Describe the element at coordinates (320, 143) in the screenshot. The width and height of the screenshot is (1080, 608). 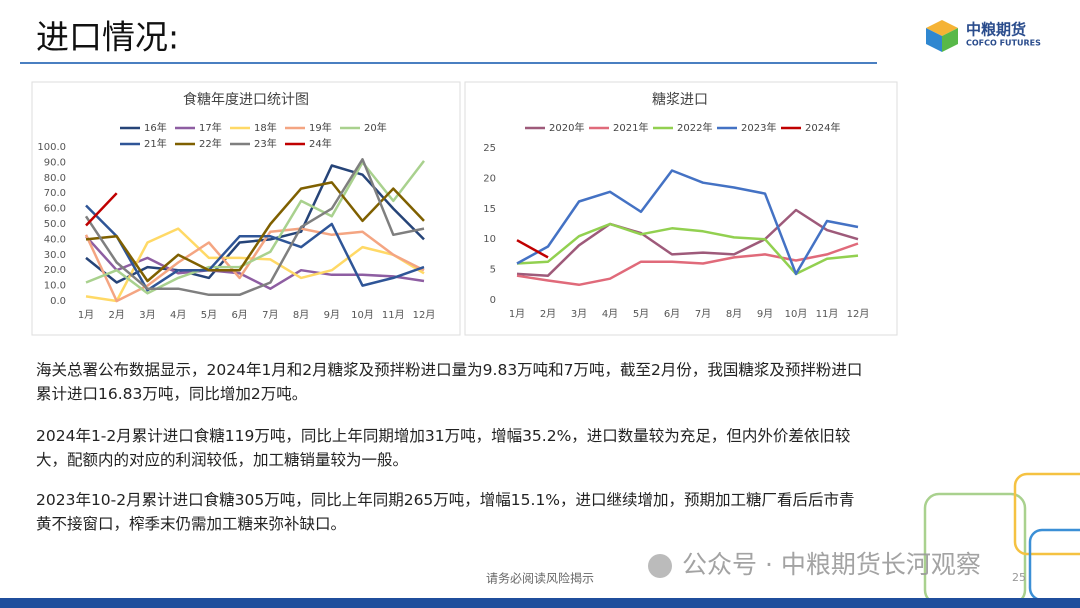
I see `legend-label: 24年` at that location.